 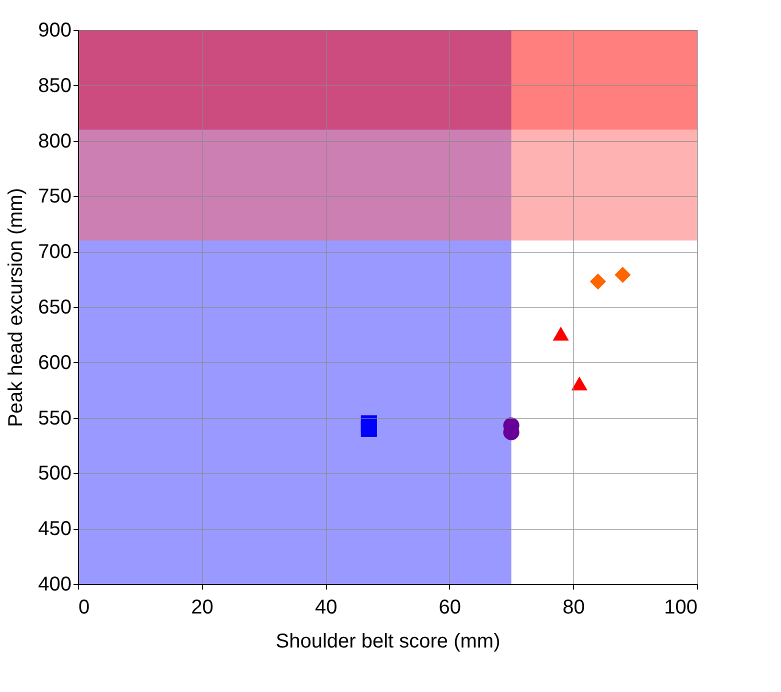 What do you see at coordinates (55, 473) in the screenshot?
I see `y-tick-label: 500` at bounding box center [55, 473].